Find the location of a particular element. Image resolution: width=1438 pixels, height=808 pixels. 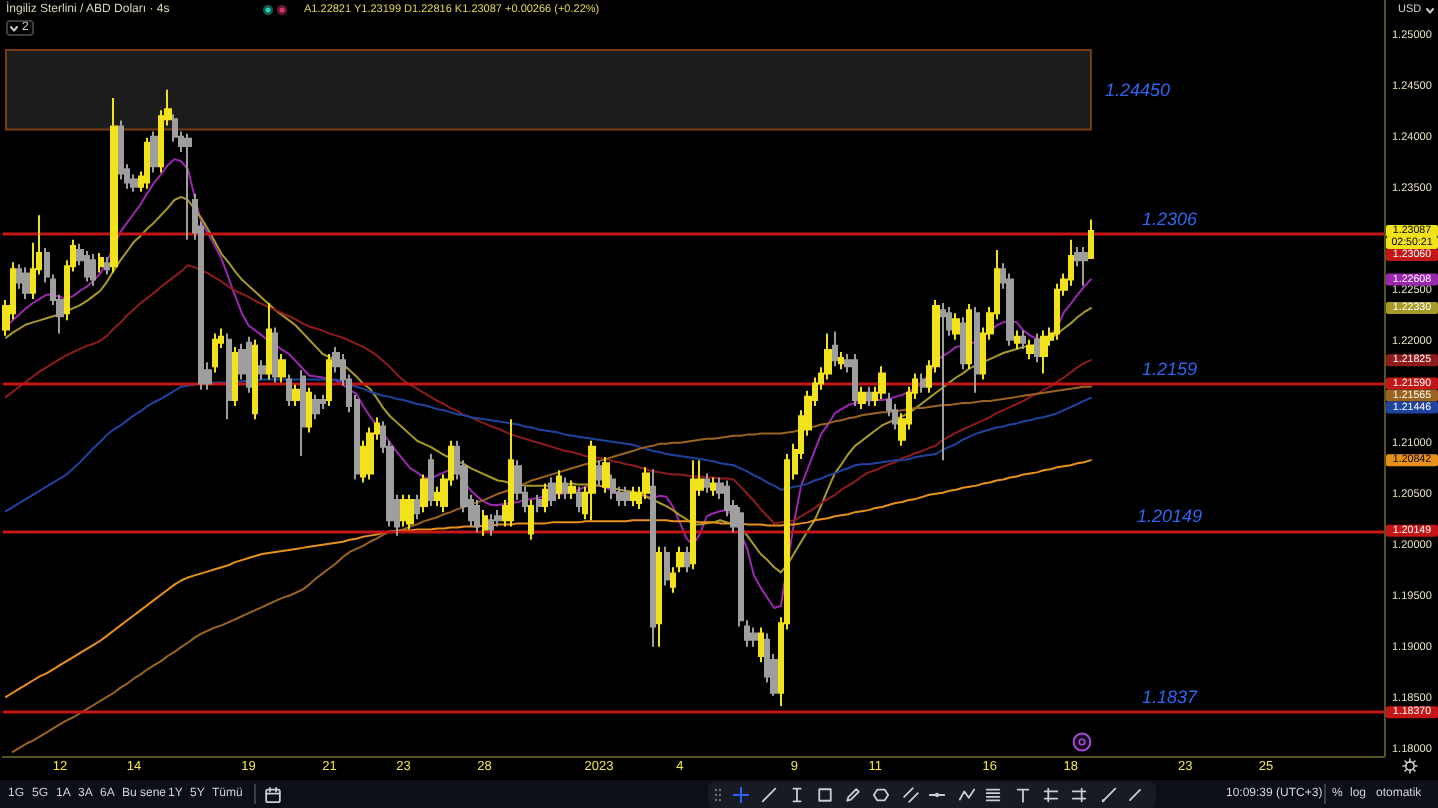

ref-line-label: 1.2306 is located at coordinates (1169, 218).